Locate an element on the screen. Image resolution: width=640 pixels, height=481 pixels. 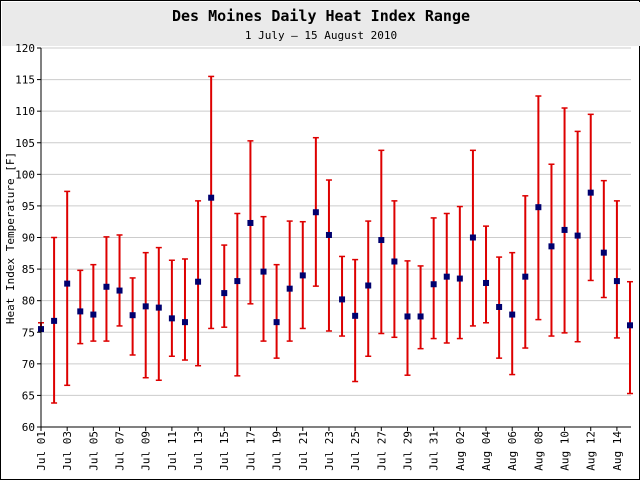
x-tick-label: Jul 01 is located at coordinates (41, 451).